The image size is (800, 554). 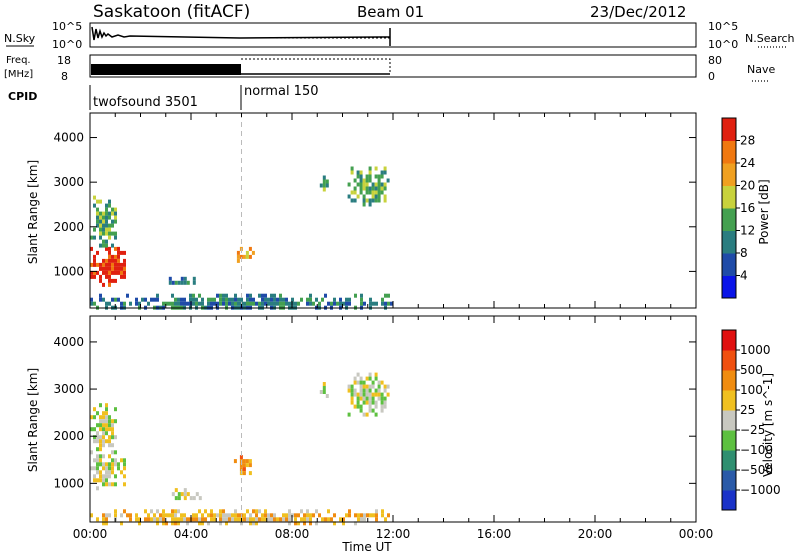 What do you see at coordinates (281, 91) in the screenshot?
I see `cpid-mode-2: normal 150` at bounding box center [281, 91].